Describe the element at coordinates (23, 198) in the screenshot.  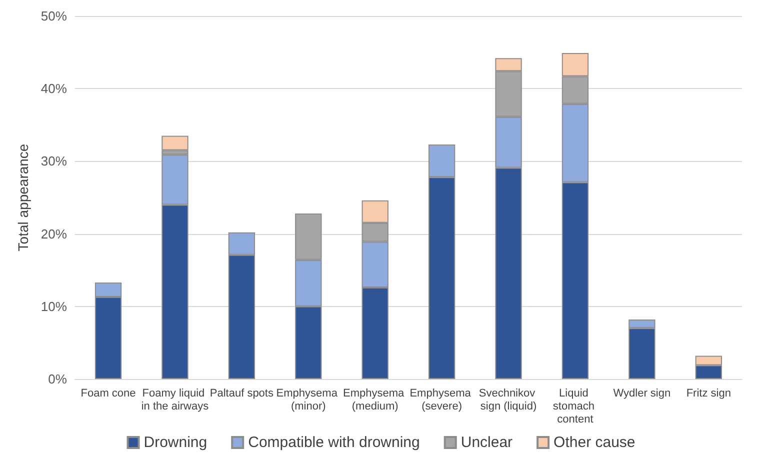
I see `y-axis-title: Total appearance` at that location.